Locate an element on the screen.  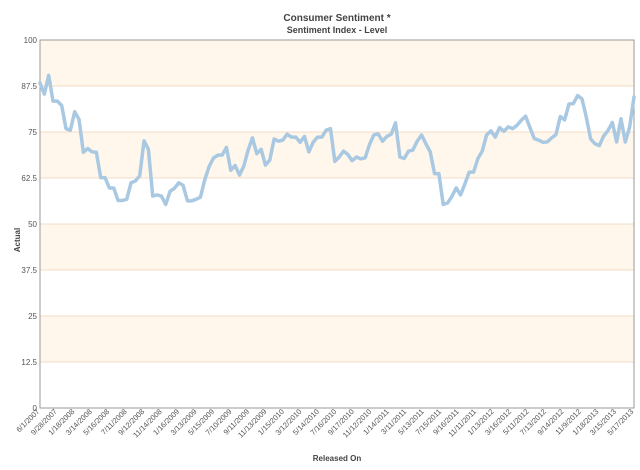
y-tick-label: 0 is located at coordinates (35, 408).